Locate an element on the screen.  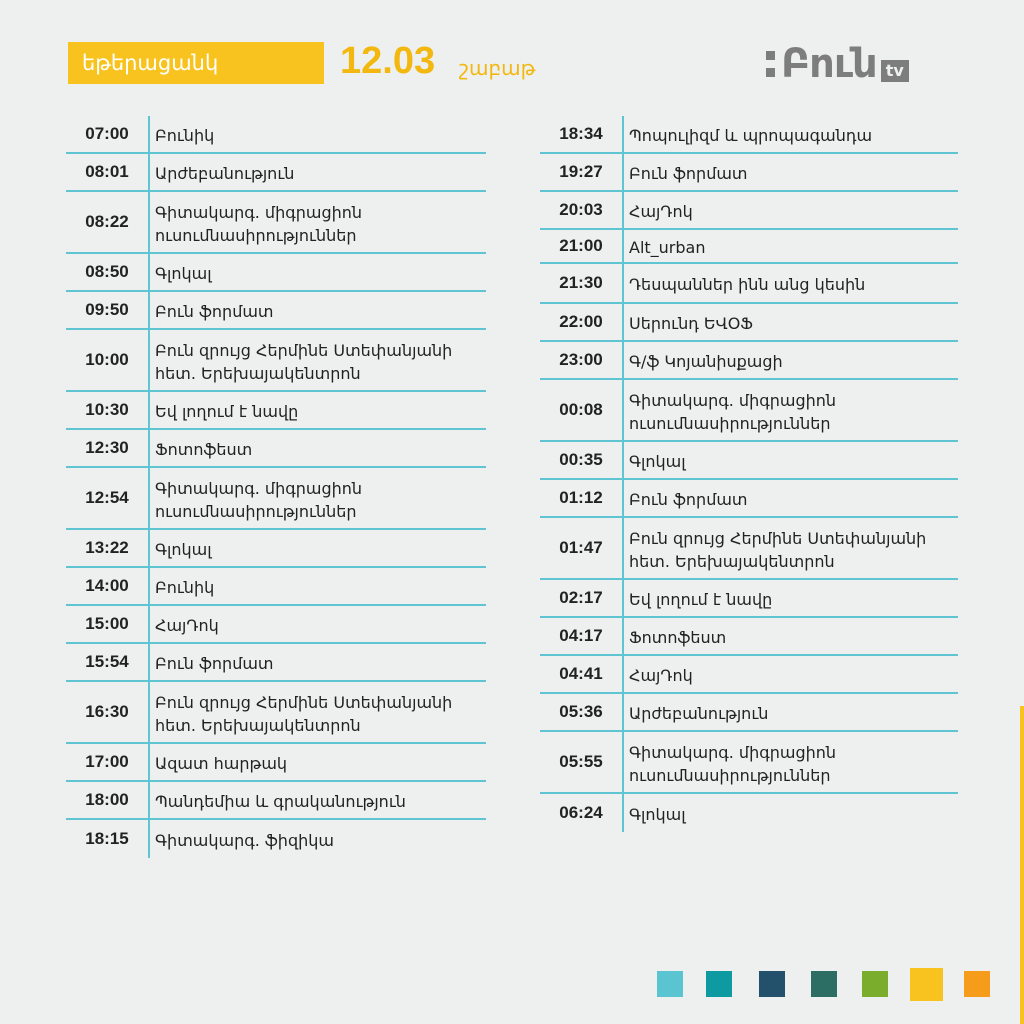
schedule-time: 09:50 is located at coordinates (107, 309).